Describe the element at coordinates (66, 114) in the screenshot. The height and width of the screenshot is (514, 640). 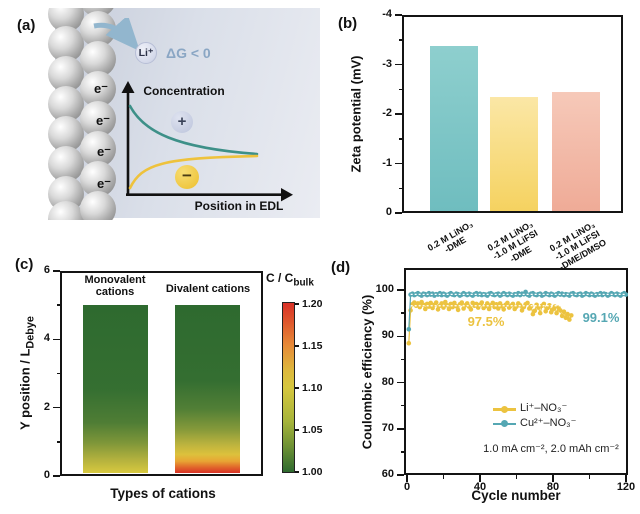
I see `sphere-column-left` at that location.